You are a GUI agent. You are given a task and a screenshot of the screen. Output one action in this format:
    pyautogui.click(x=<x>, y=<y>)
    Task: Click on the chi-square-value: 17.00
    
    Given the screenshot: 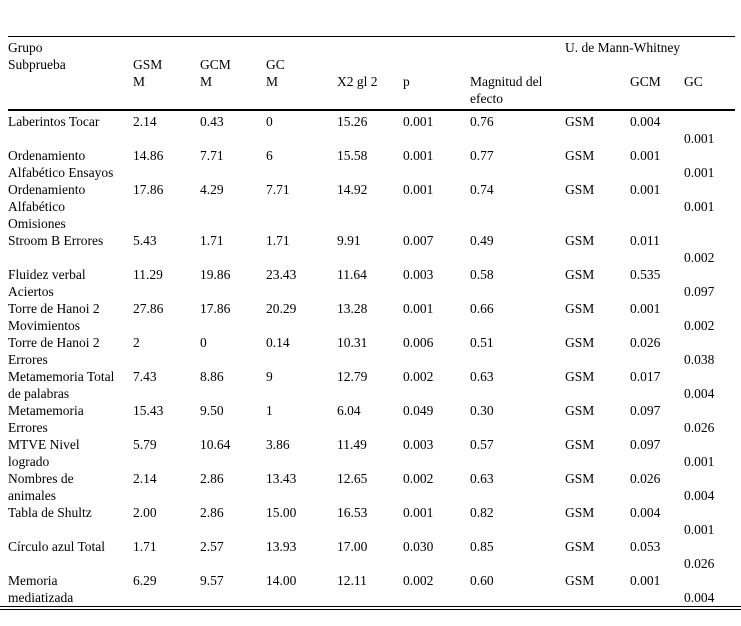 What is the action you would take?
    pyautogui.click(x=352, y=546)
    